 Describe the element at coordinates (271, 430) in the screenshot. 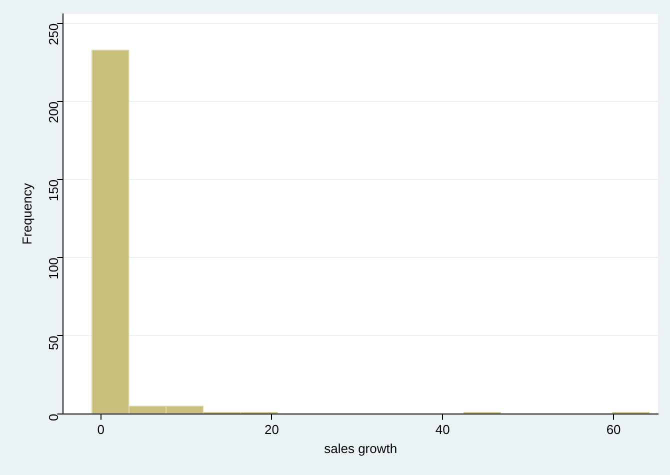

I see `x-tick-label: 20` at that location.